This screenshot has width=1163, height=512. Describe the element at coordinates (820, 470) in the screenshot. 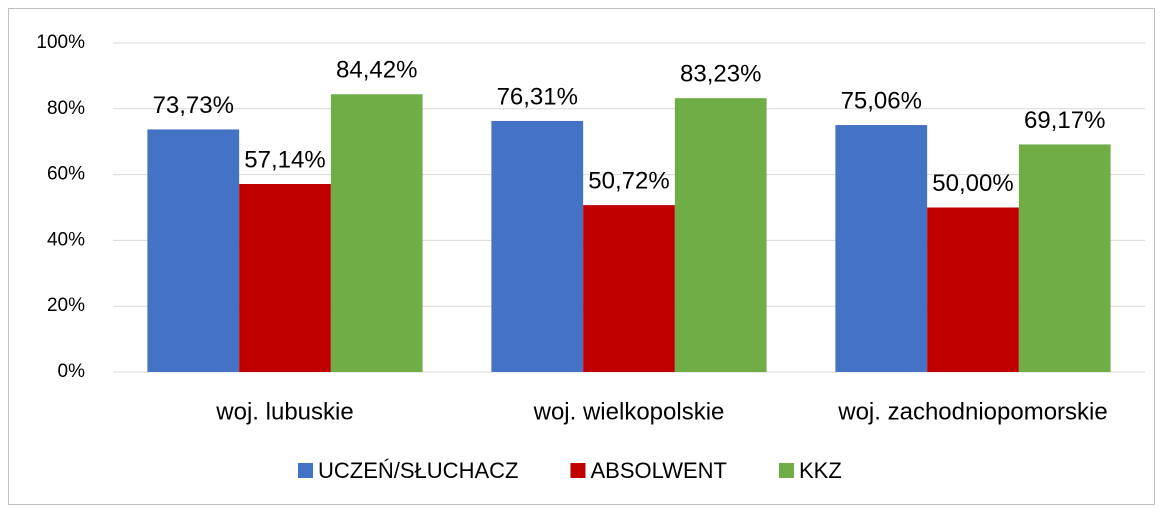

I see `legend-label: KKZ` at that location.